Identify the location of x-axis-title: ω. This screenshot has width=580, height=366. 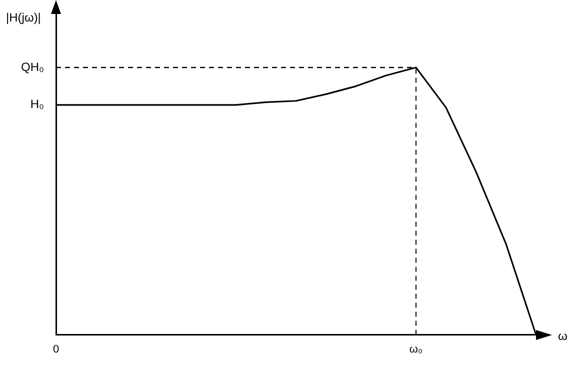
(563, 336).